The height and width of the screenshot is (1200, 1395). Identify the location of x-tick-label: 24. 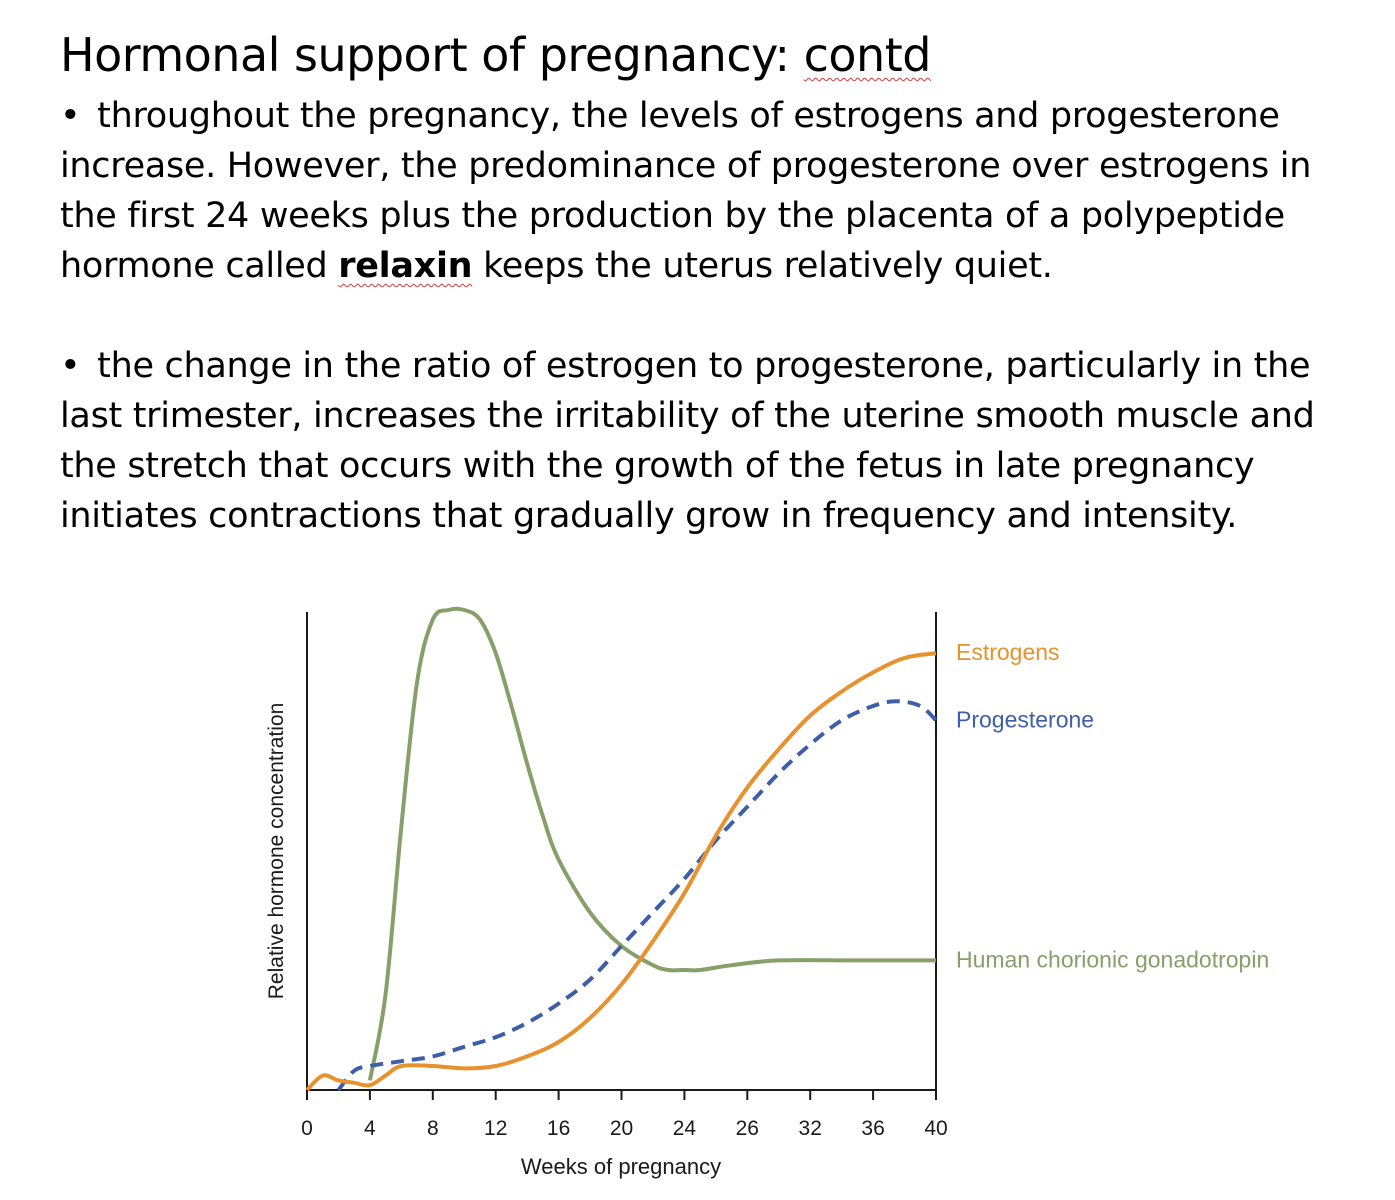
(685, 1128).